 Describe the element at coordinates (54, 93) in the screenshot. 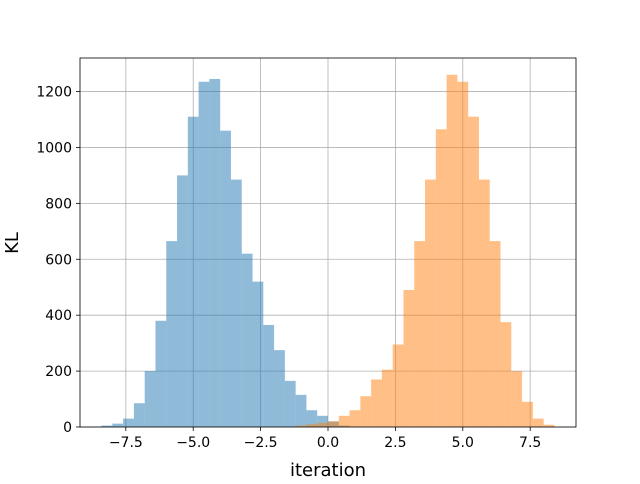

I see `y-tick-label: 1200` at that location.